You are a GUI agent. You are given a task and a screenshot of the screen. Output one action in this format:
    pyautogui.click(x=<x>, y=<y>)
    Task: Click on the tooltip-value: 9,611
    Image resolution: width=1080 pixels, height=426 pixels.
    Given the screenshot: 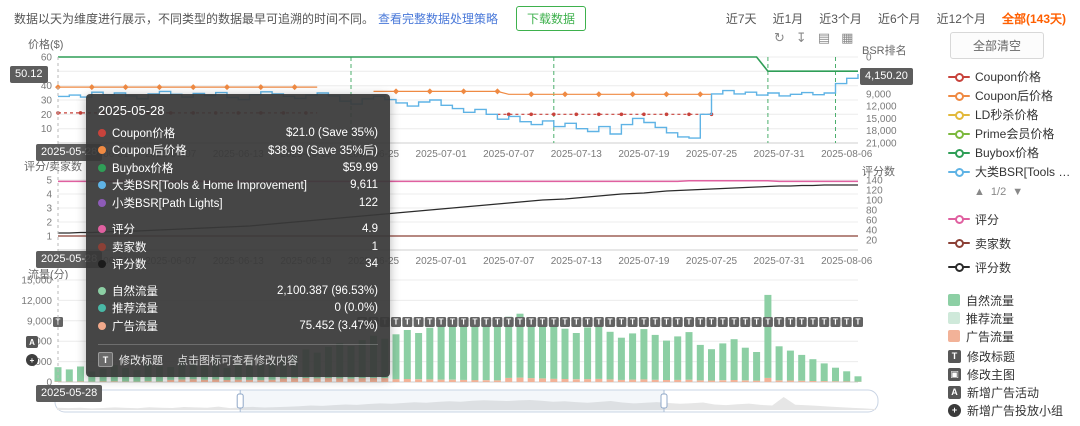 What is the action you would take?
    pyautogui.click(x=364, y=185)
    